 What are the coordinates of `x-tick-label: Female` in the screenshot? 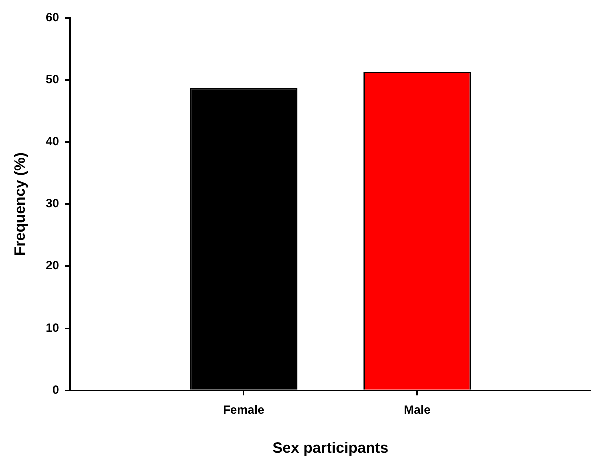 It's located at (244, 410).